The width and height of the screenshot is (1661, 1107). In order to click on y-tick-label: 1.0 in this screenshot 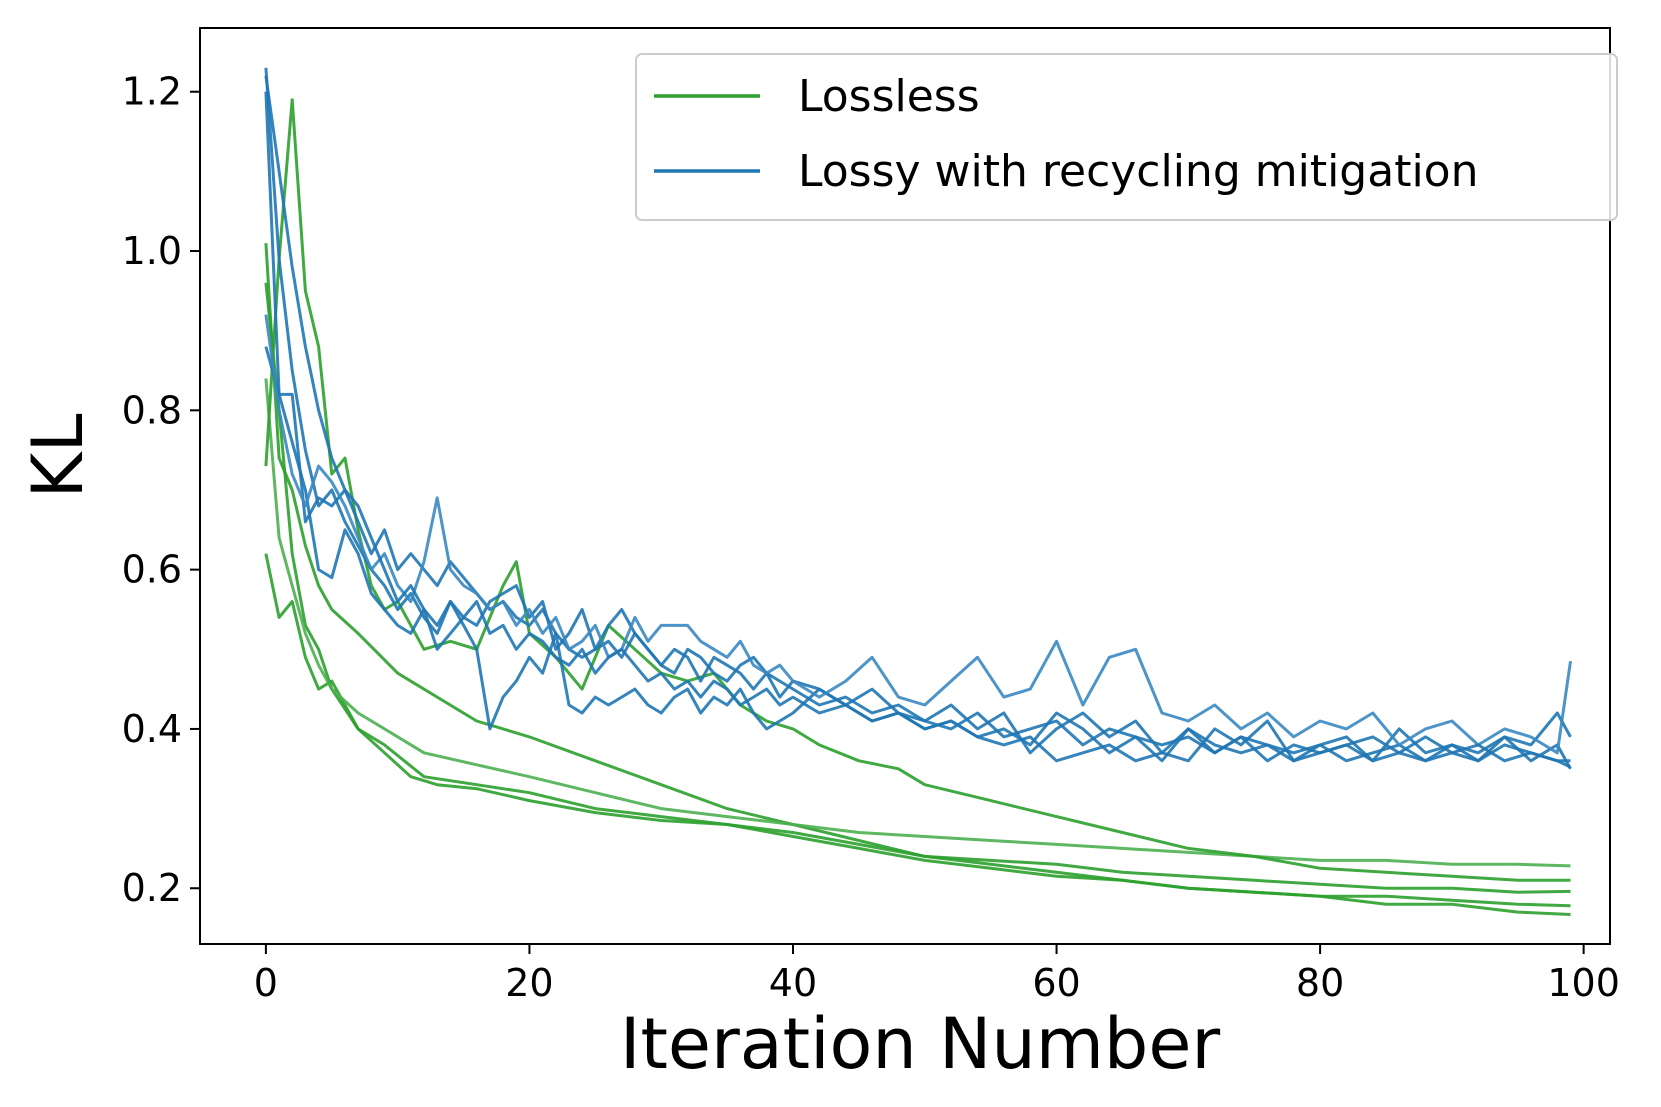, I will do `click(152, 251)`.